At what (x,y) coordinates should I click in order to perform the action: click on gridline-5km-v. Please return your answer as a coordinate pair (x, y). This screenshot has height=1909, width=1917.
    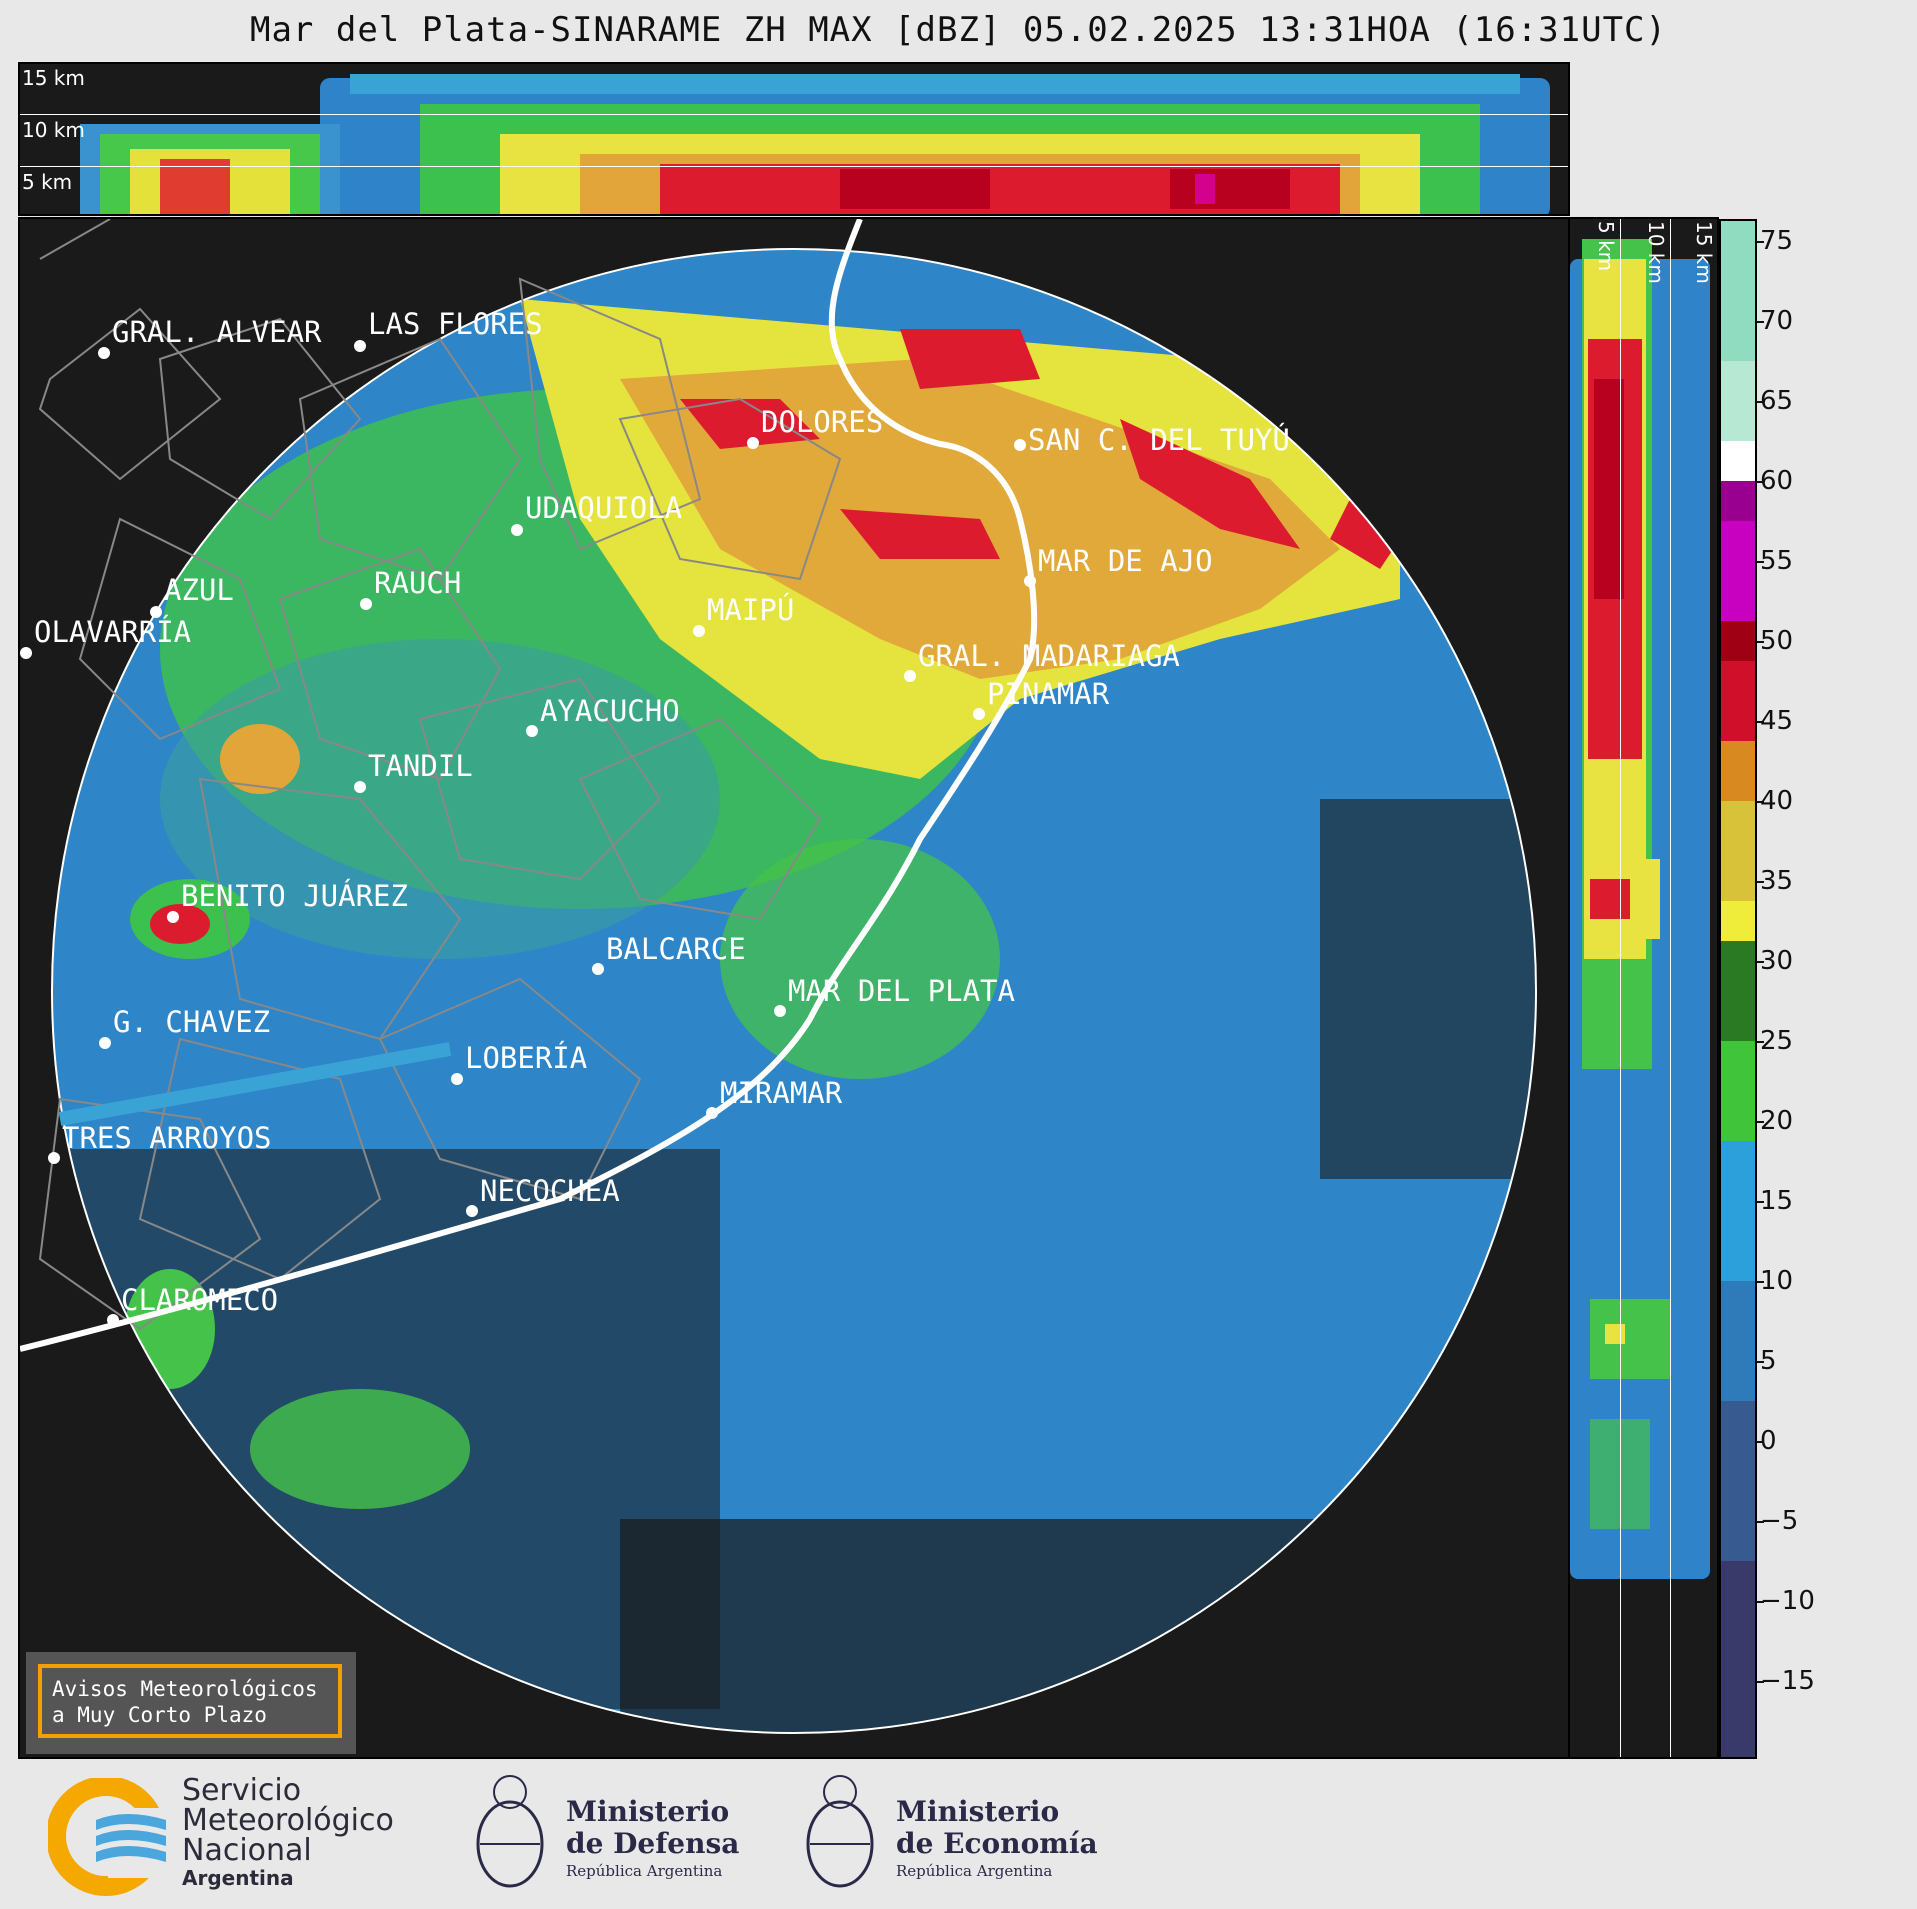
    Looking at the image, I should click on (1620, 988).